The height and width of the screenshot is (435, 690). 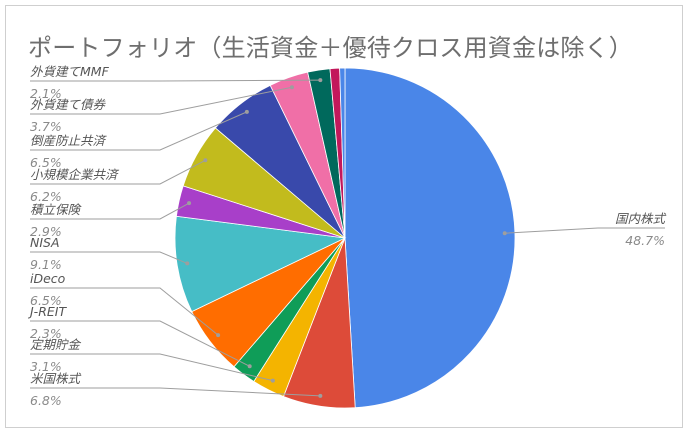 I want to click on slice-label-10: 外貨建てMMF, so click(x=70, y=71).